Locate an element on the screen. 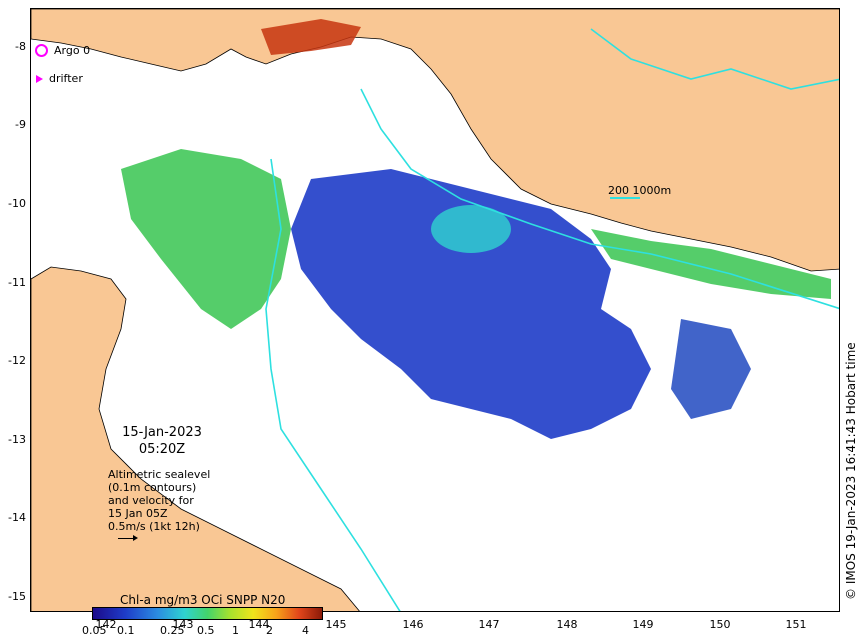  imos-credit: © IMOS 19-Jan-2023 16:41:43 Hobart time is located at coordinates (851, 471).